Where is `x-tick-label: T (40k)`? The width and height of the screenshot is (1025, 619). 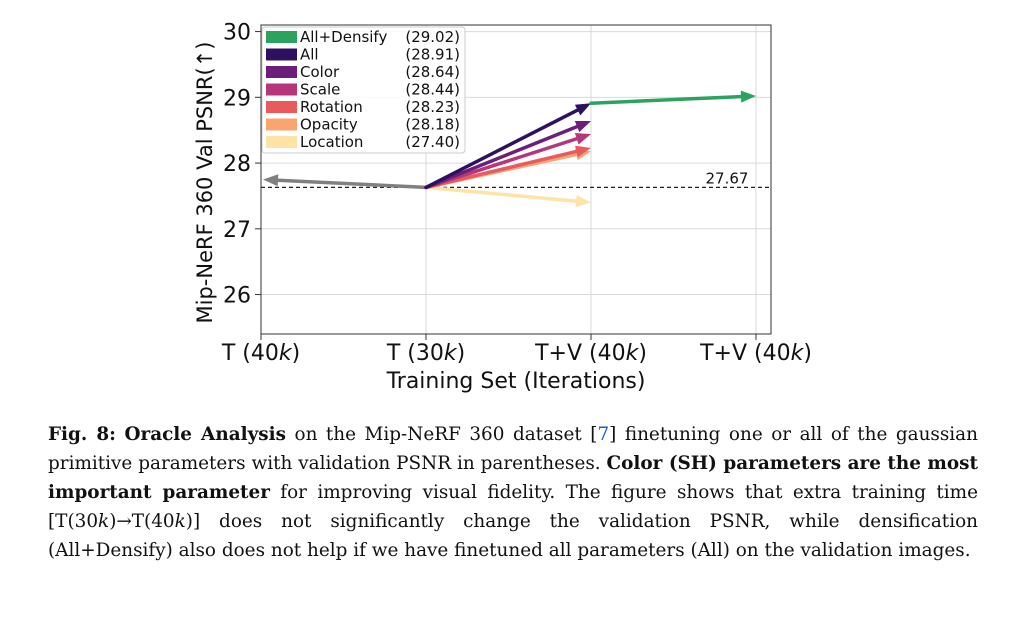
x-tick-label: T (40k) is located at coordinates (260, 353).